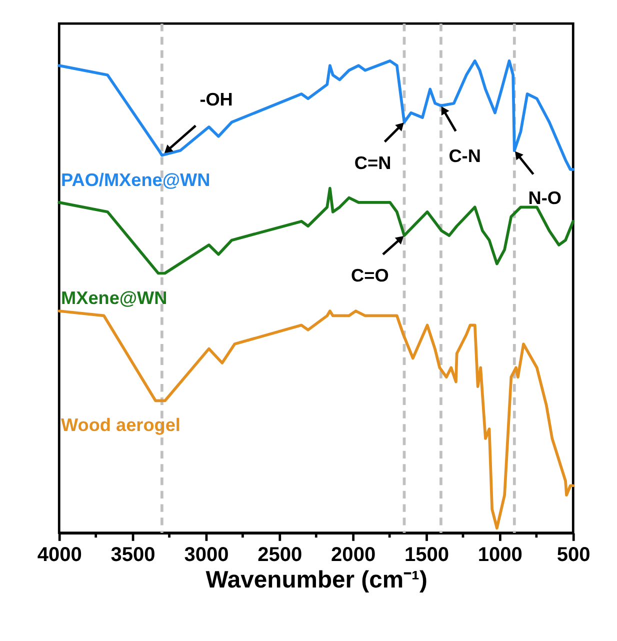  Describe the element at coordinates (427, 555) in the screenshot. I see `x-tick-label: 1500` at that location.